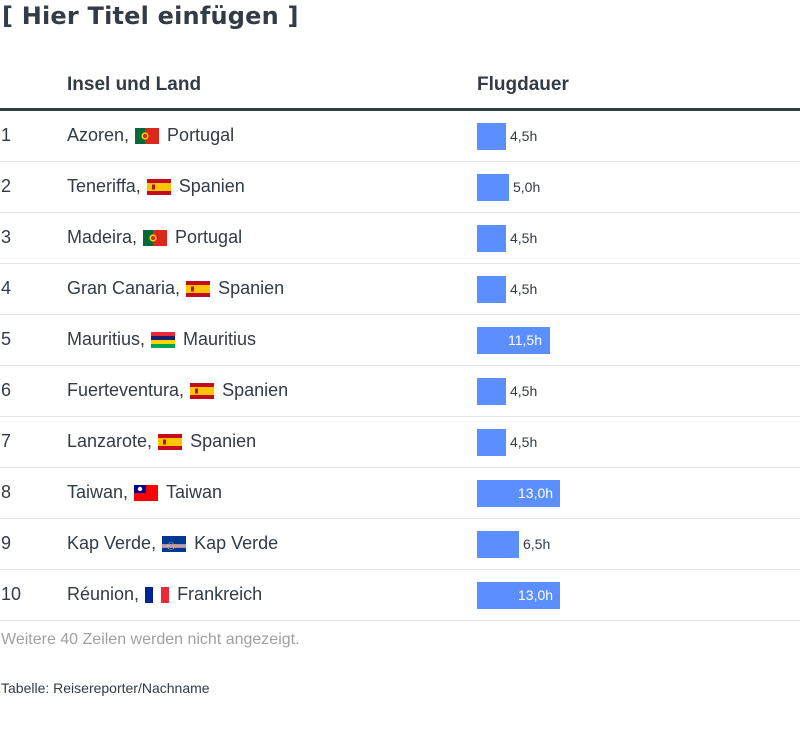  What do you see at coordinates (523, 84) in the screenshot?
I see `column-header-flight-duration: Flugdauer` at bounding box center [523, 84].